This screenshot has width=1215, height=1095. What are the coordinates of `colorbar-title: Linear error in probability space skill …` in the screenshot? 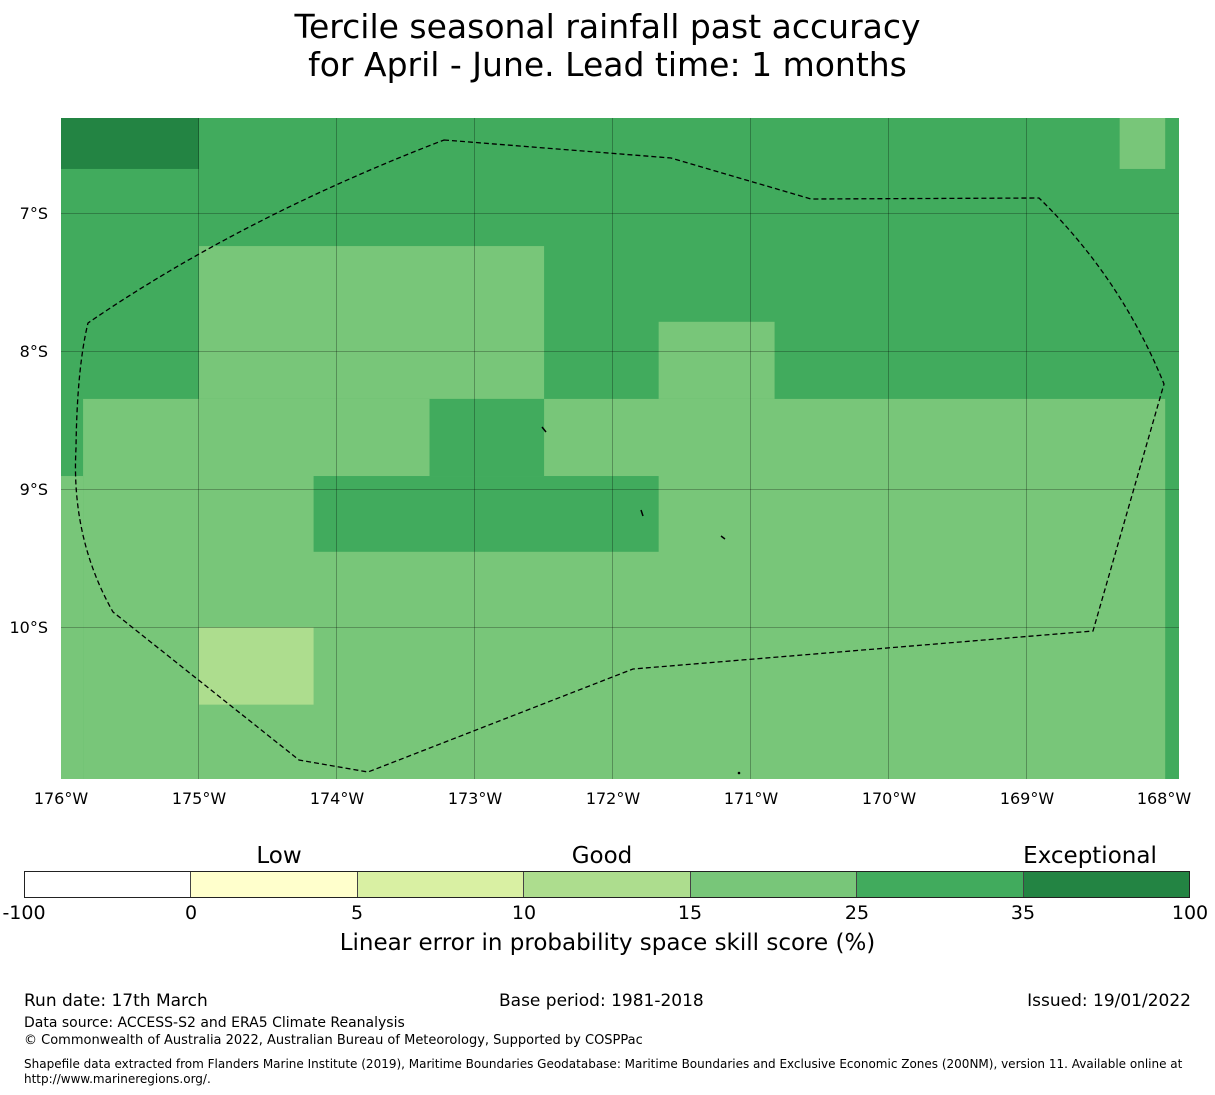 It's located at (607, 943).